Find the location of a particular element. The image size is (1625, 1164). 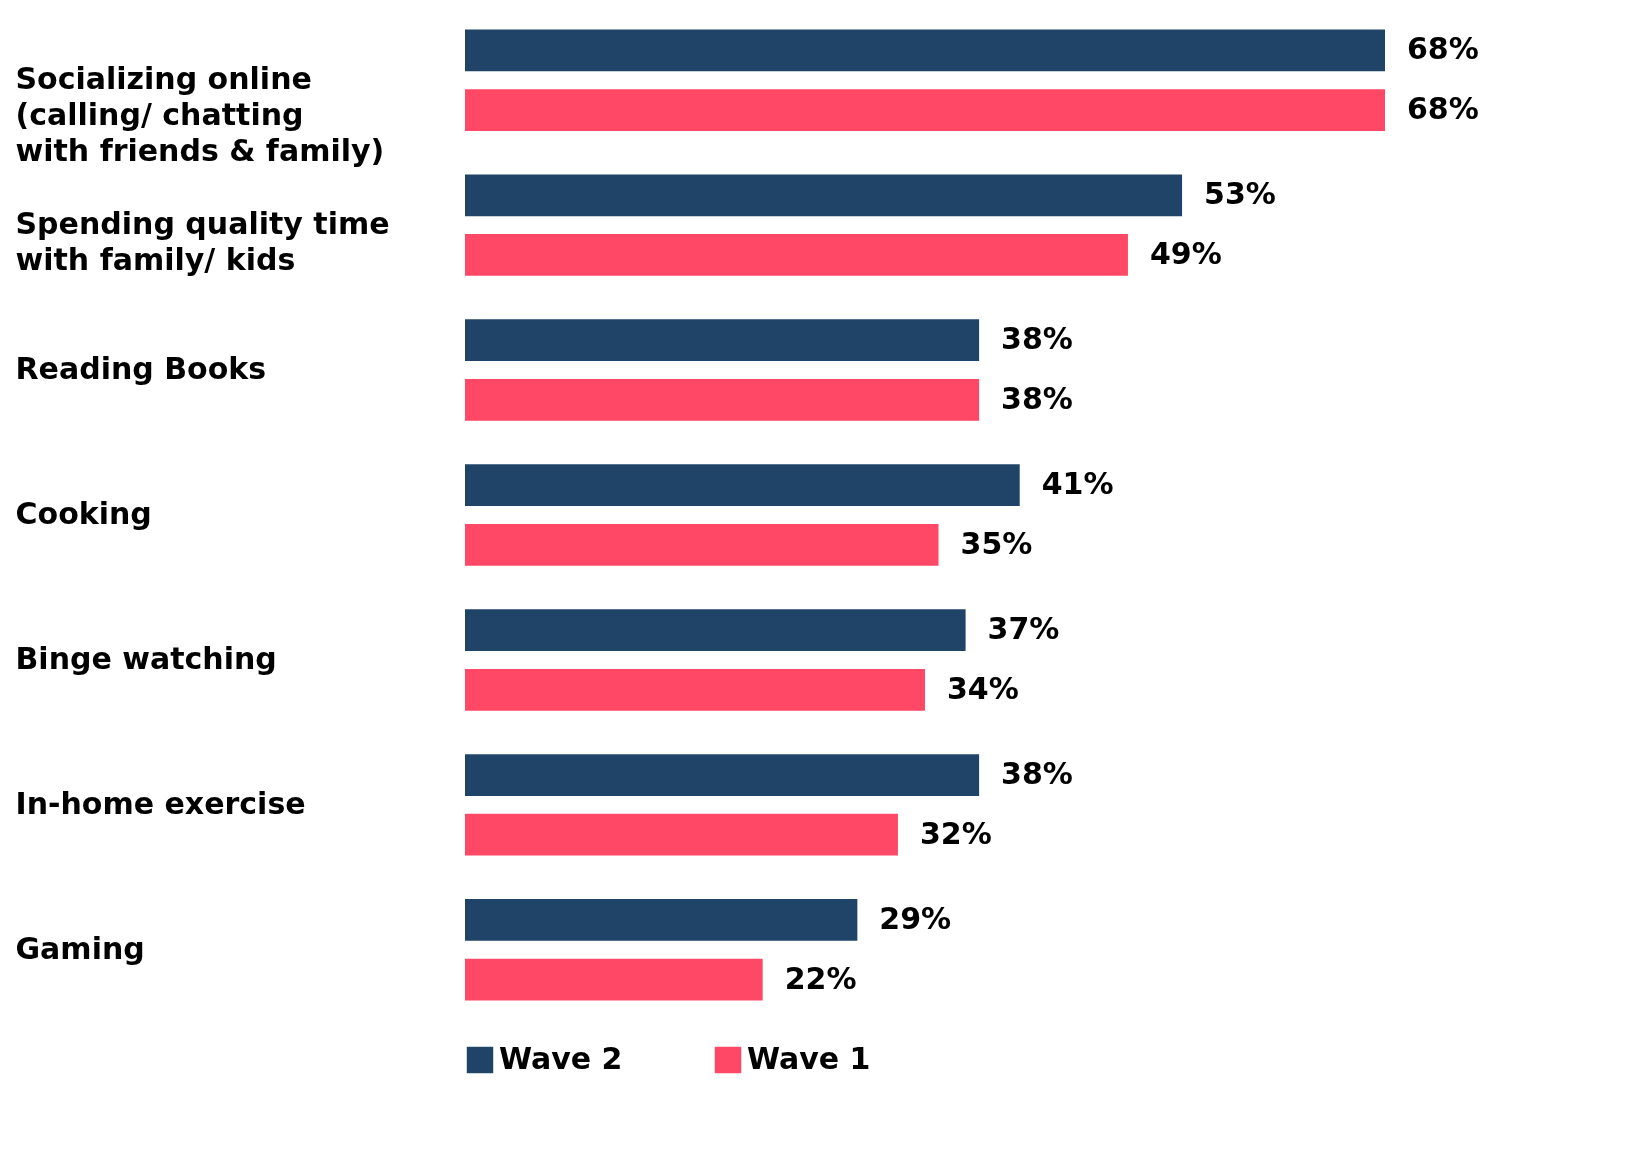

y-tick-label: Socializing online (calling/ chatting with friends & family) is located at coordinates (200, 115).